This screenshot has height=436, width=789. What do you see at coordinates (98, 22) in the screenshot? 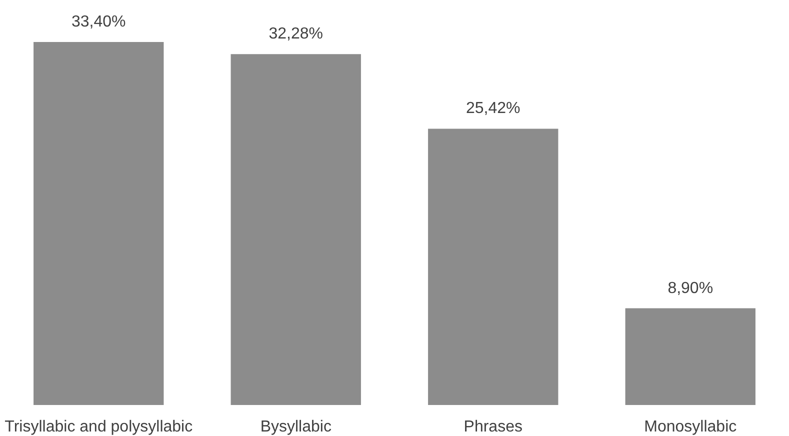
I see `data-label: 33,40%` at bounding box center [98, 22].